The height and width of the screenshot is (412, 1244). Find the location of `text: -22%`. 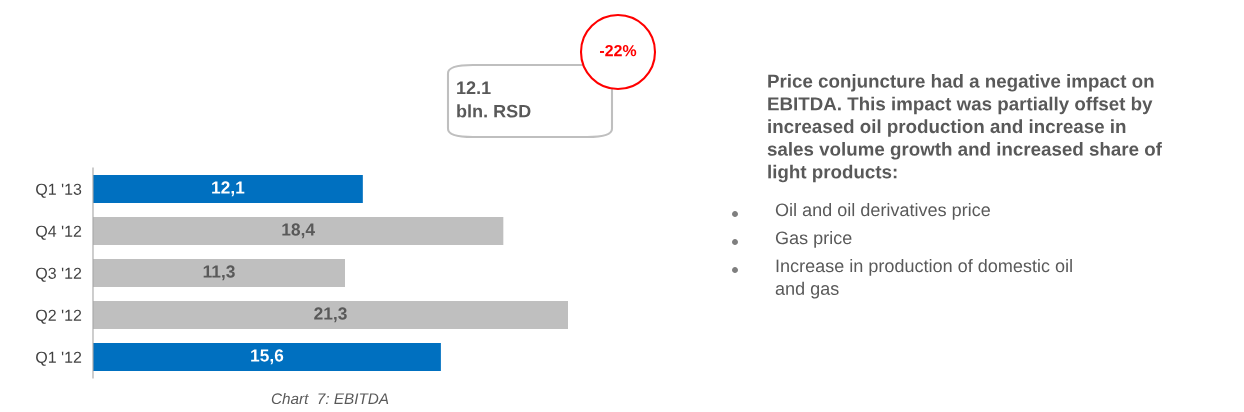

text: -22% is located at coordinates (618, 50).